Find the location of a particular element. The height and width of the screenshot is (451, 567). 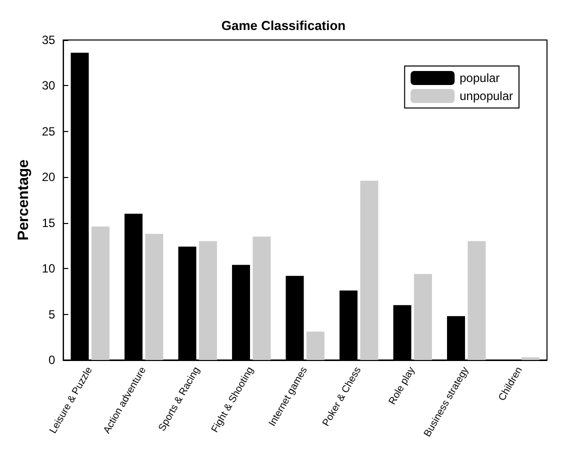

y-tick-label: 35 is located at coordinates (49, 40).